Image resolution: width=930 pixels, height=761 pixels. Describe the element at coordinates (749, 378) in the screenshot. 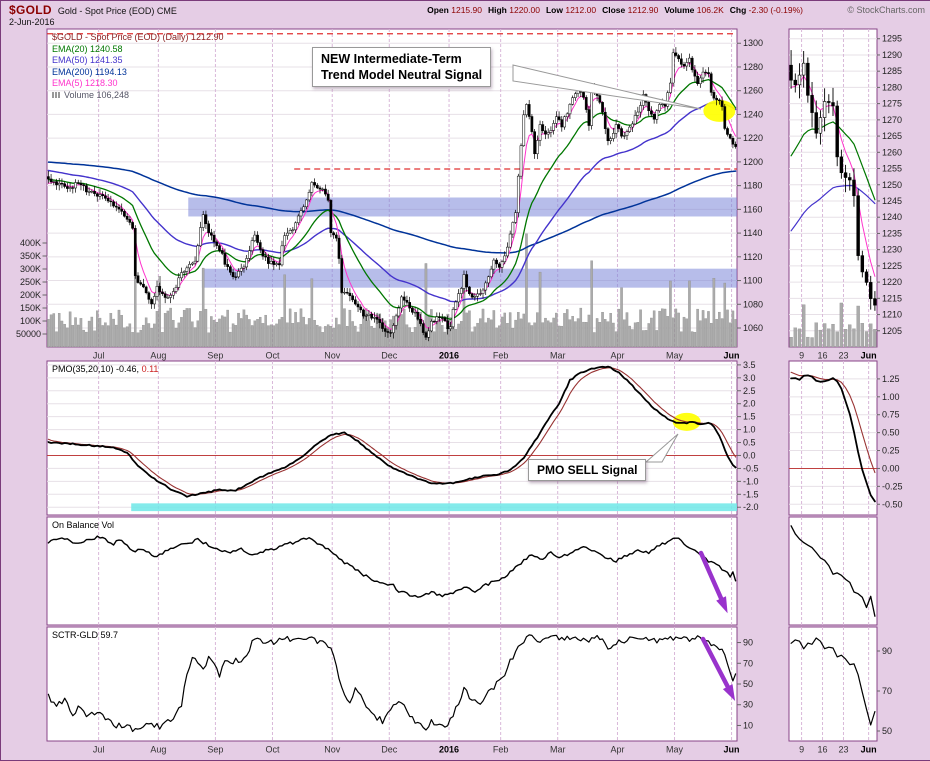

I see `pmo-axis-label: 3.0` at that location.